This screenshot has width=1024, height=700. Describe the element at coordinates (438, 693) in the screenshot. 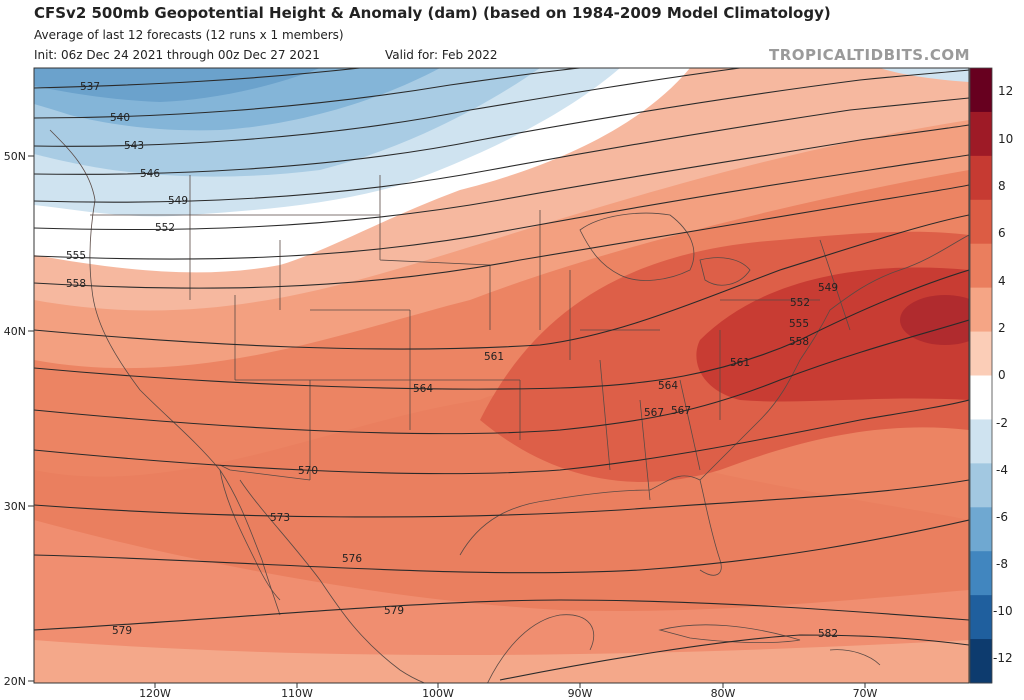

I see `lon-label: 100W` at that location.